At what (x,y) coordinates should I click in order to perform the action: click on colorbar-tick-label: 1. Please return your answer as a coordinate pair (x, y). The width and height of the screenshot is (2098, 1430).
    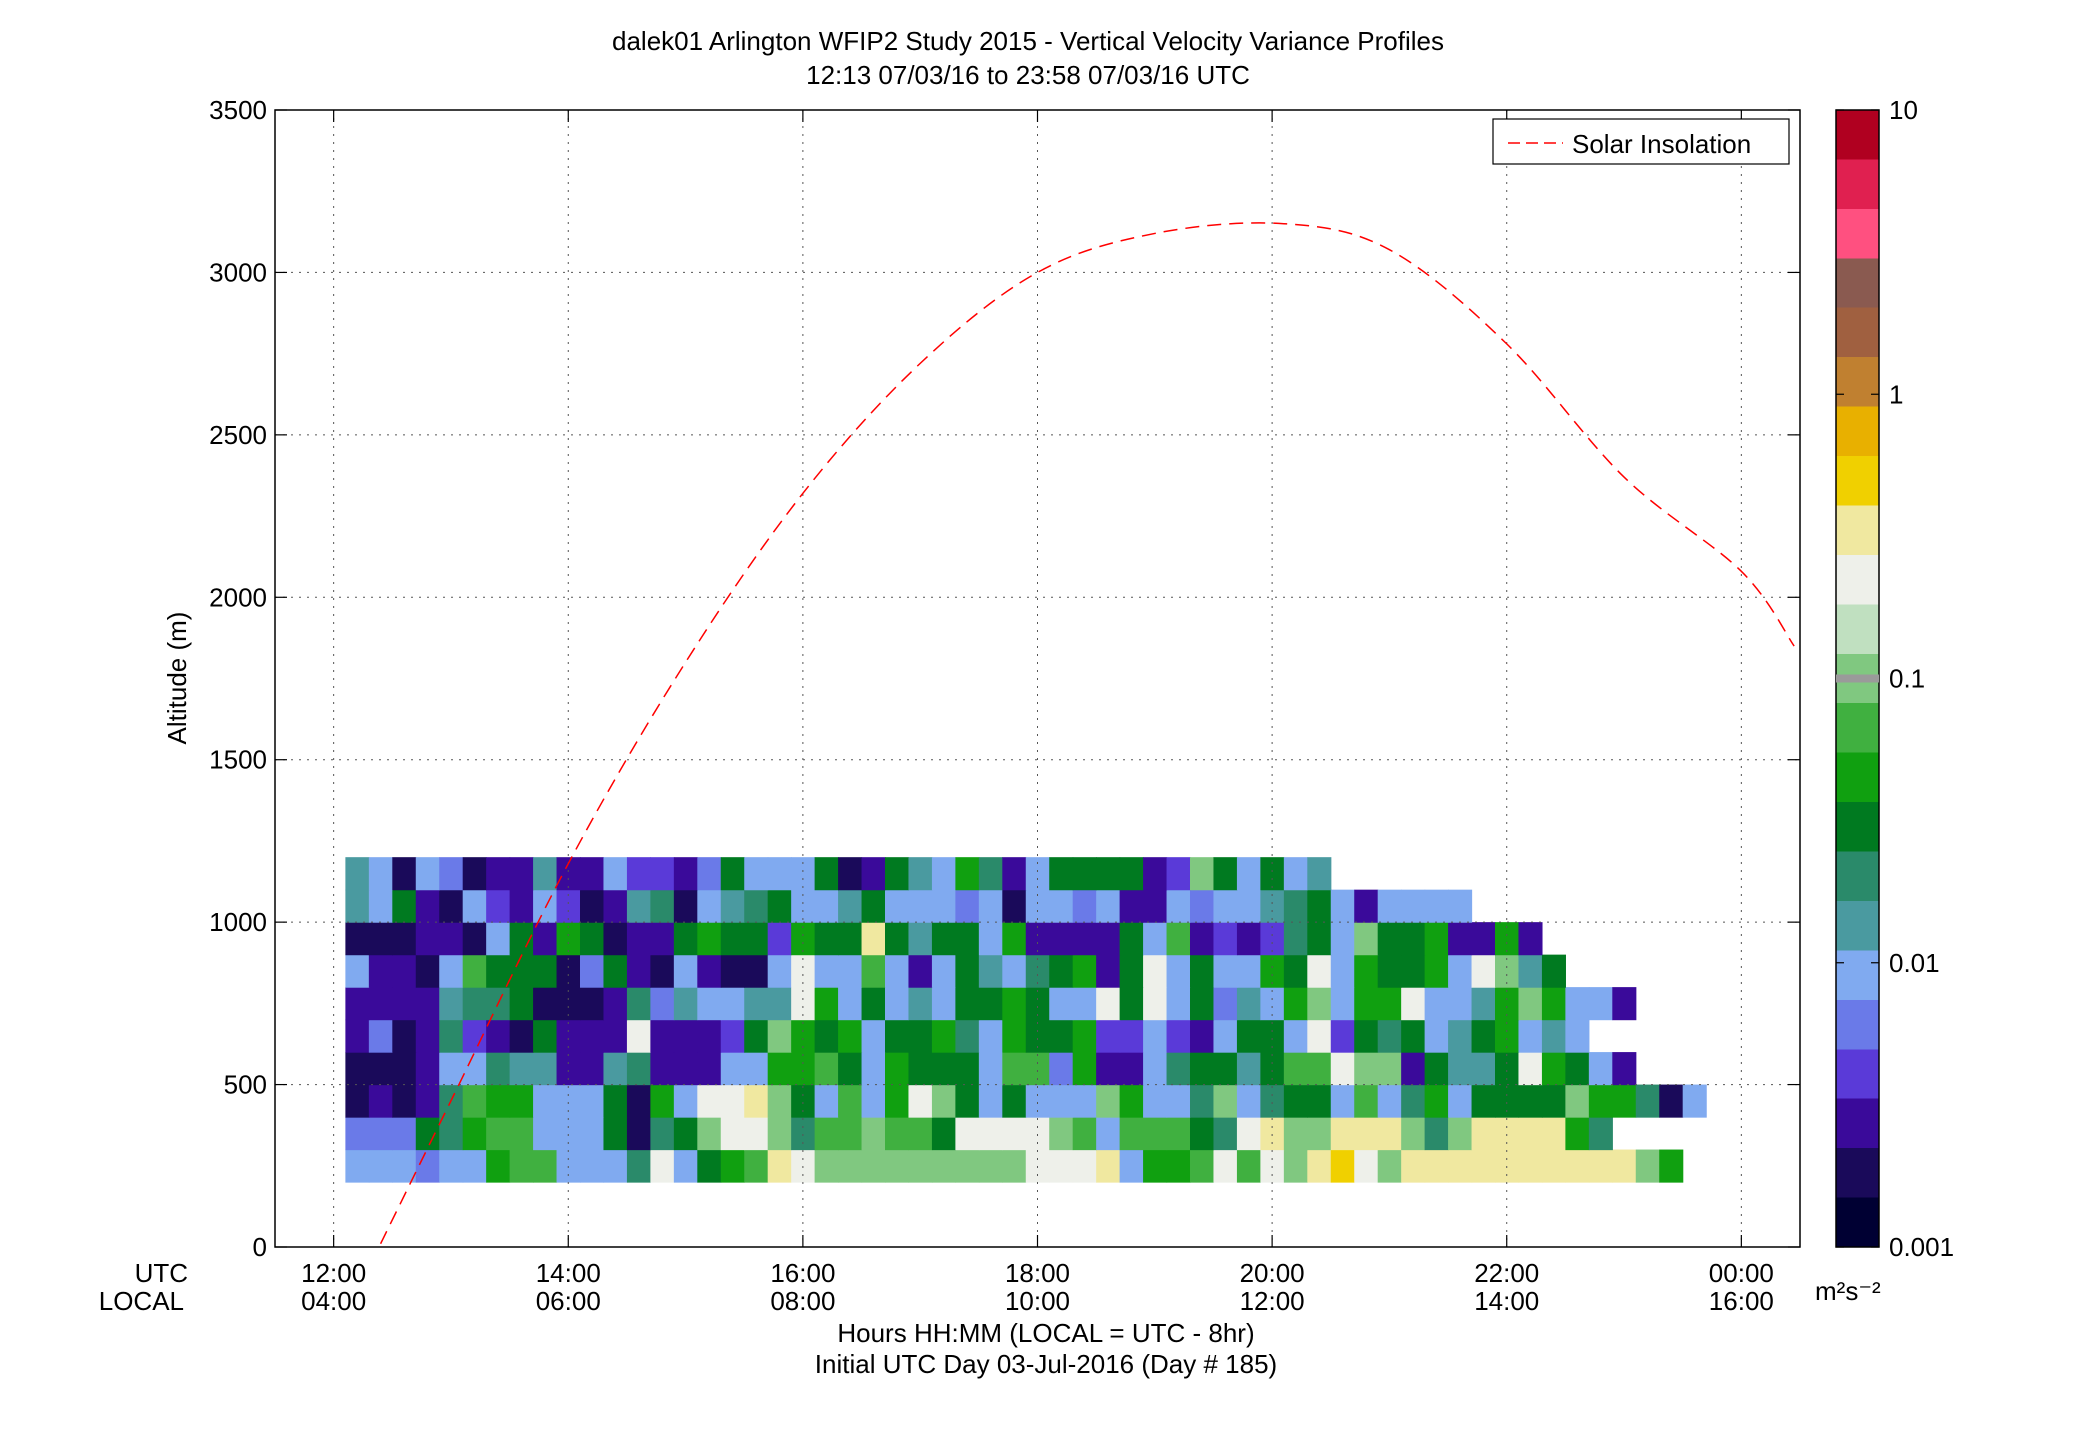
    Looking at the image, I should click on (1896, 394).